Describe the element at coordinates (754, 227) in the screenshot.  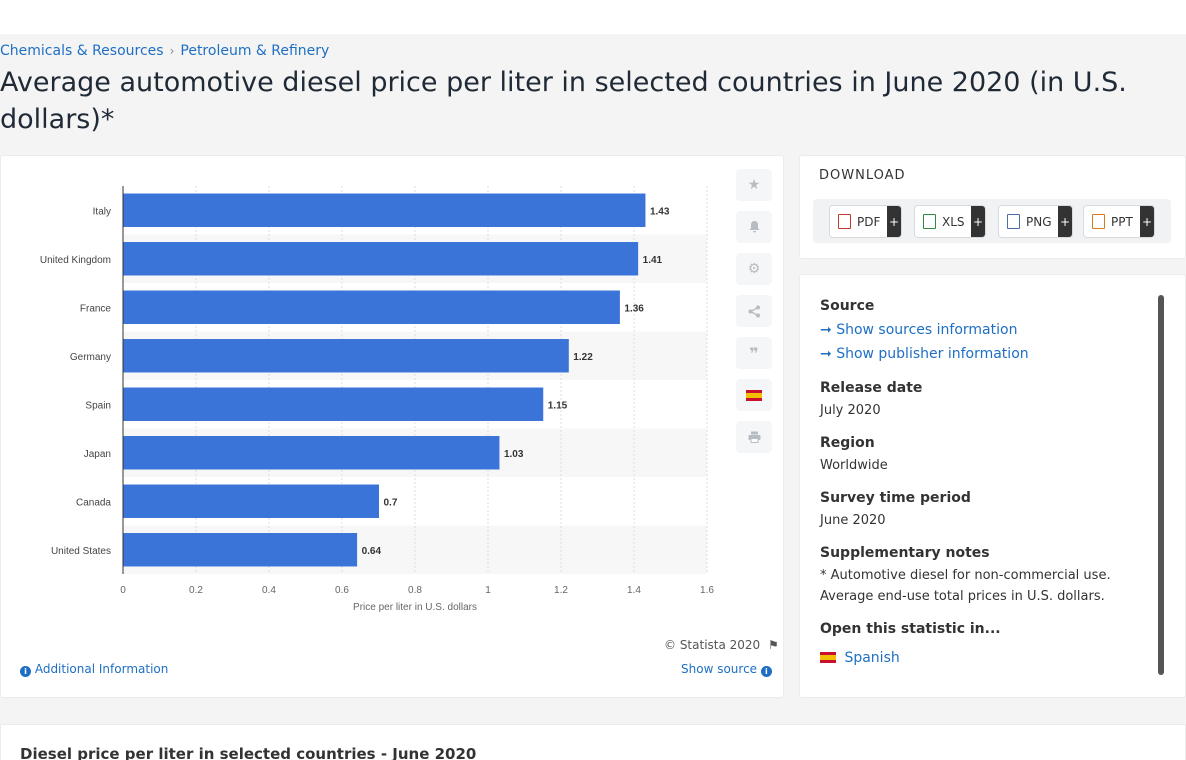
I see `bell-icon` at that location.